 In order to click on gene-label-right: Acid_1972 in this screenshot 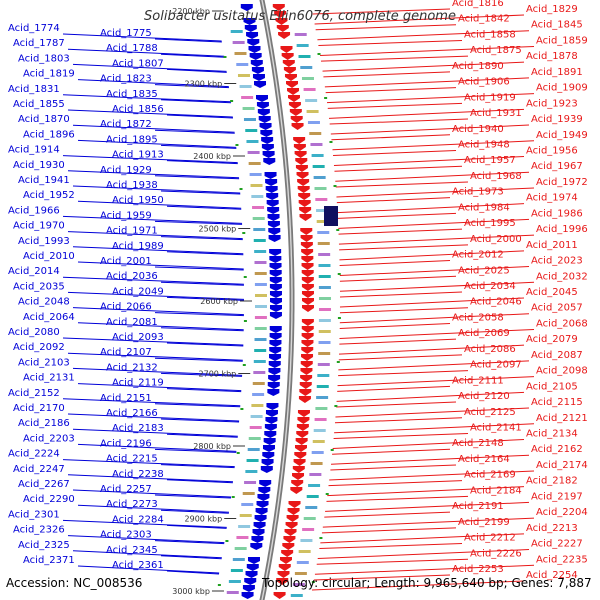, I will do `click(562, 182)`.